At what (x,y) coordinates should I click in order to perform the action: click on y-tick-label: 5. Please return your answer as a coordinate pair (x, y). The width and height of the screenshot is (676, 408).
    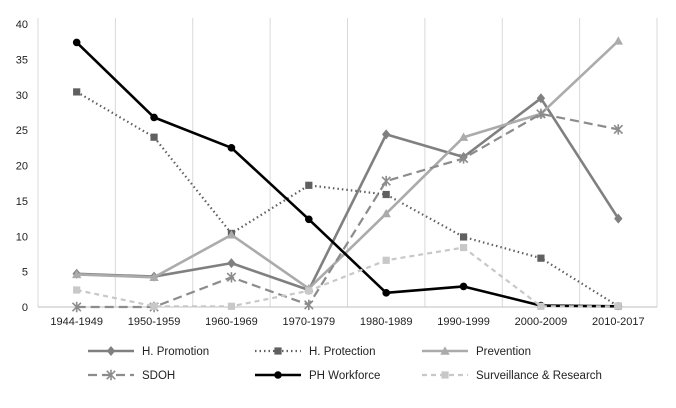
    Looking at the image, I should click on (25, 273).